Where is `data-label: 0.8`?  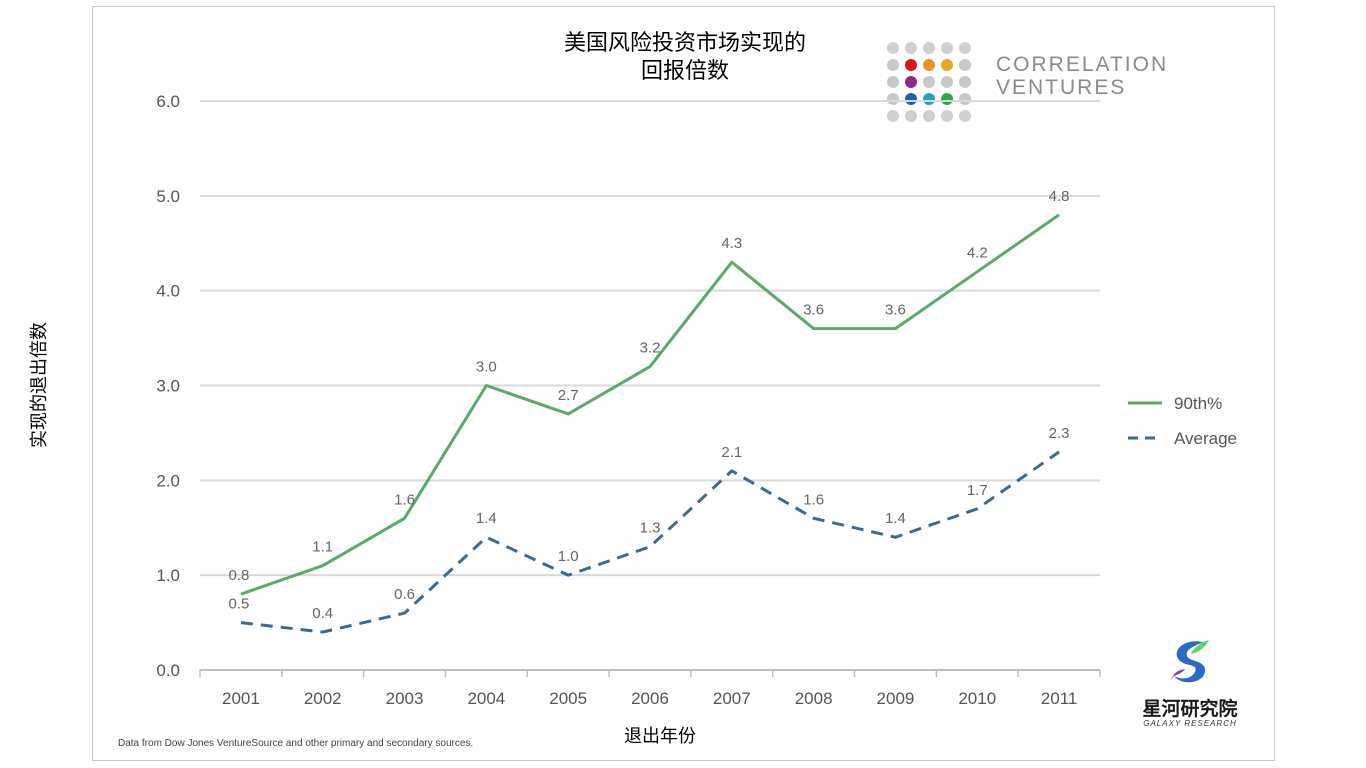 data-label: 0.8 is located at coordinates (238, 575).